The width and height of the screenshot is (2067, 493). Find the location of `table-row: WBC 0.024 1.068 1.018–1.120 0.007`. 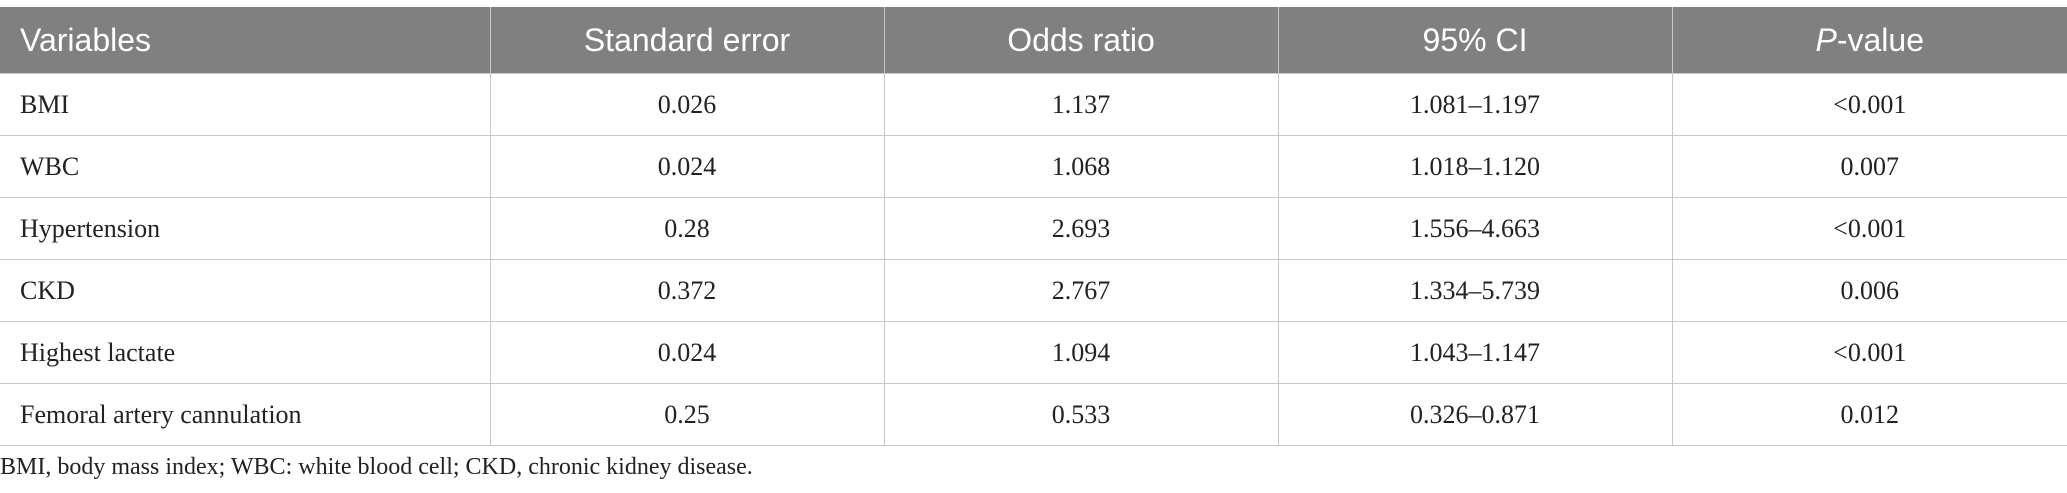

table-row: WBC 0.024 1.068 1.018–1.120 0.007 is located at coordinates (1033, 166).